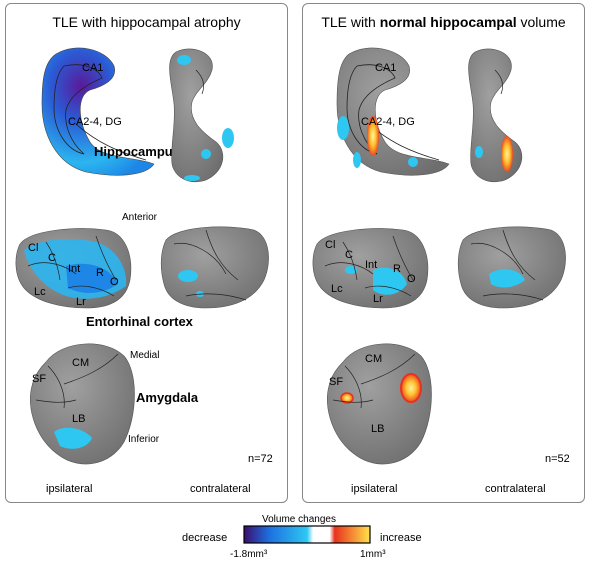 This screenshot has width=590, height=562. I want to click on sample-size: n=72, so click(260, 459).